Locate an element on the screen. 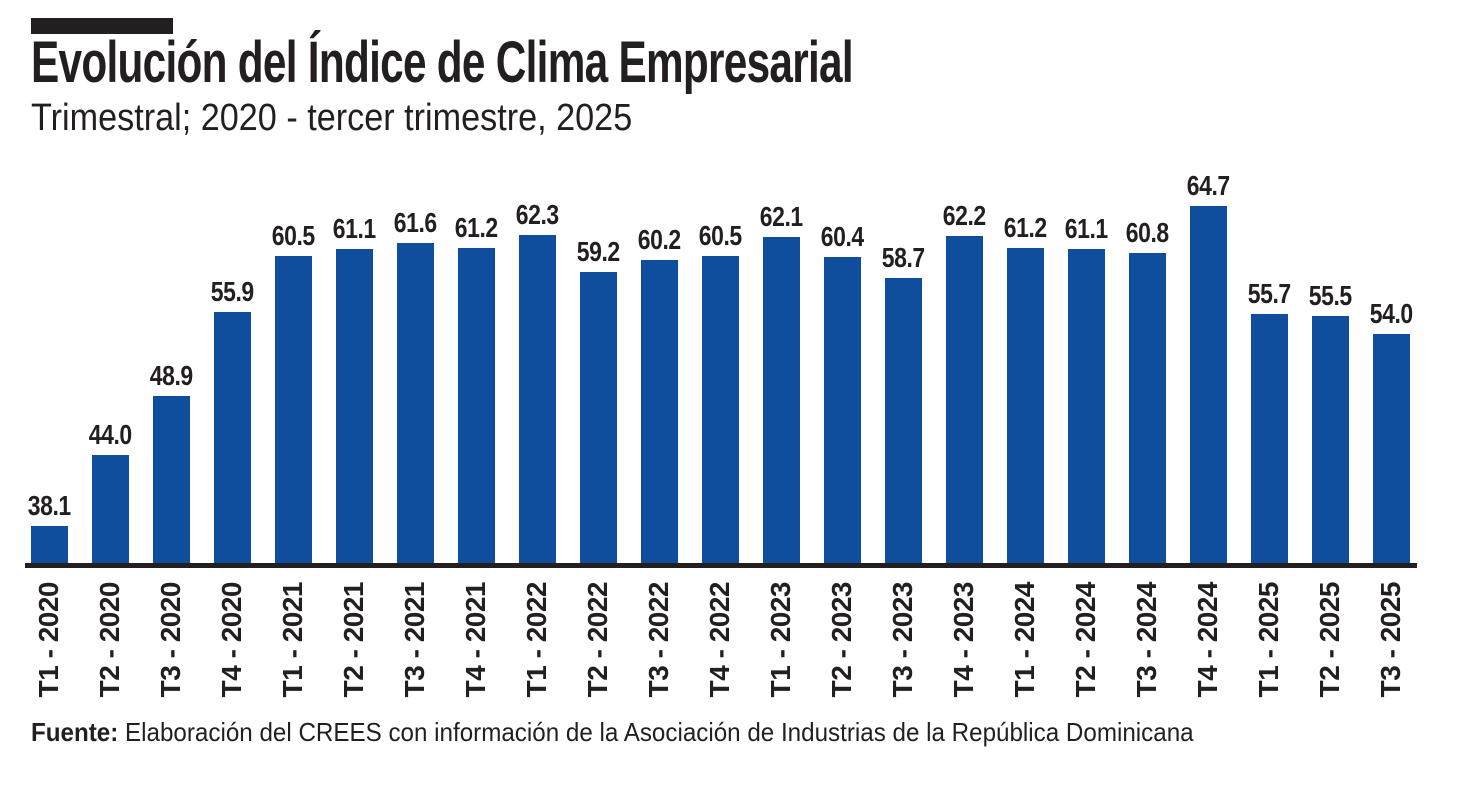 The image size is (1457, 785). x-axis-label-t2-2020: T2 - 2020 is located at coordinates (109, 640).